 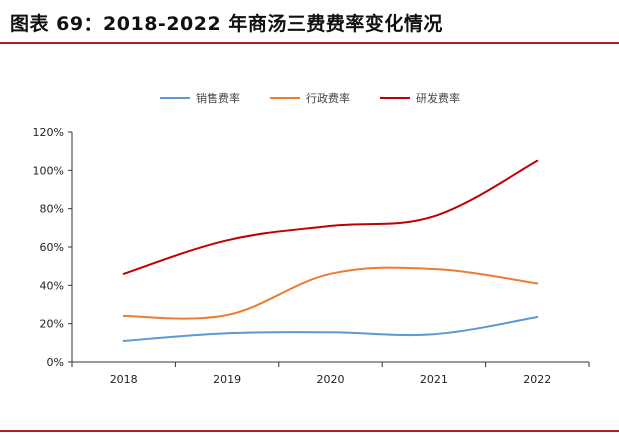 What do you see at coordinates (331, 379) in the screenshot?
I see `x-tick-label: 2020` at bounding box center [331, 379].